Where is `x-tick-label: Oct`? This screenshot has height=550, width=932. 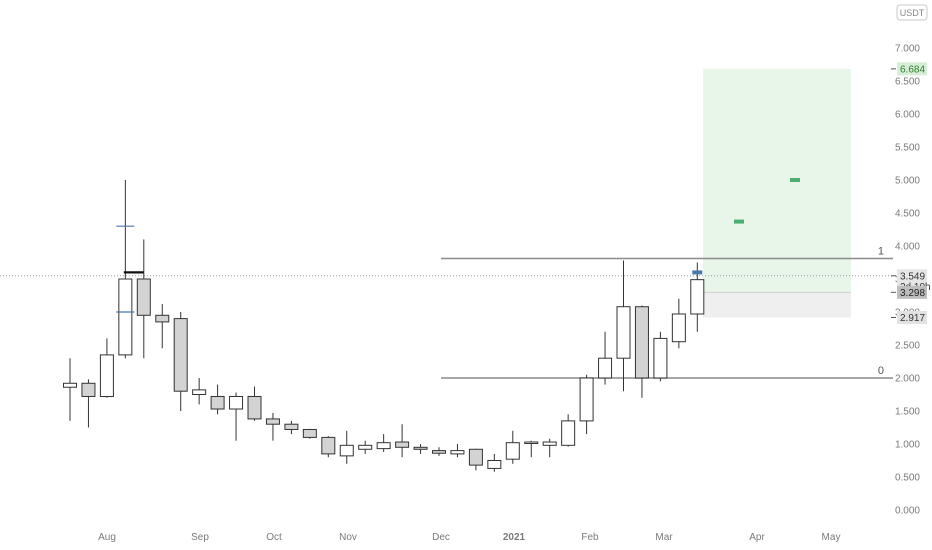
x-tick-label: Oct is located at coordinates (274, 537).